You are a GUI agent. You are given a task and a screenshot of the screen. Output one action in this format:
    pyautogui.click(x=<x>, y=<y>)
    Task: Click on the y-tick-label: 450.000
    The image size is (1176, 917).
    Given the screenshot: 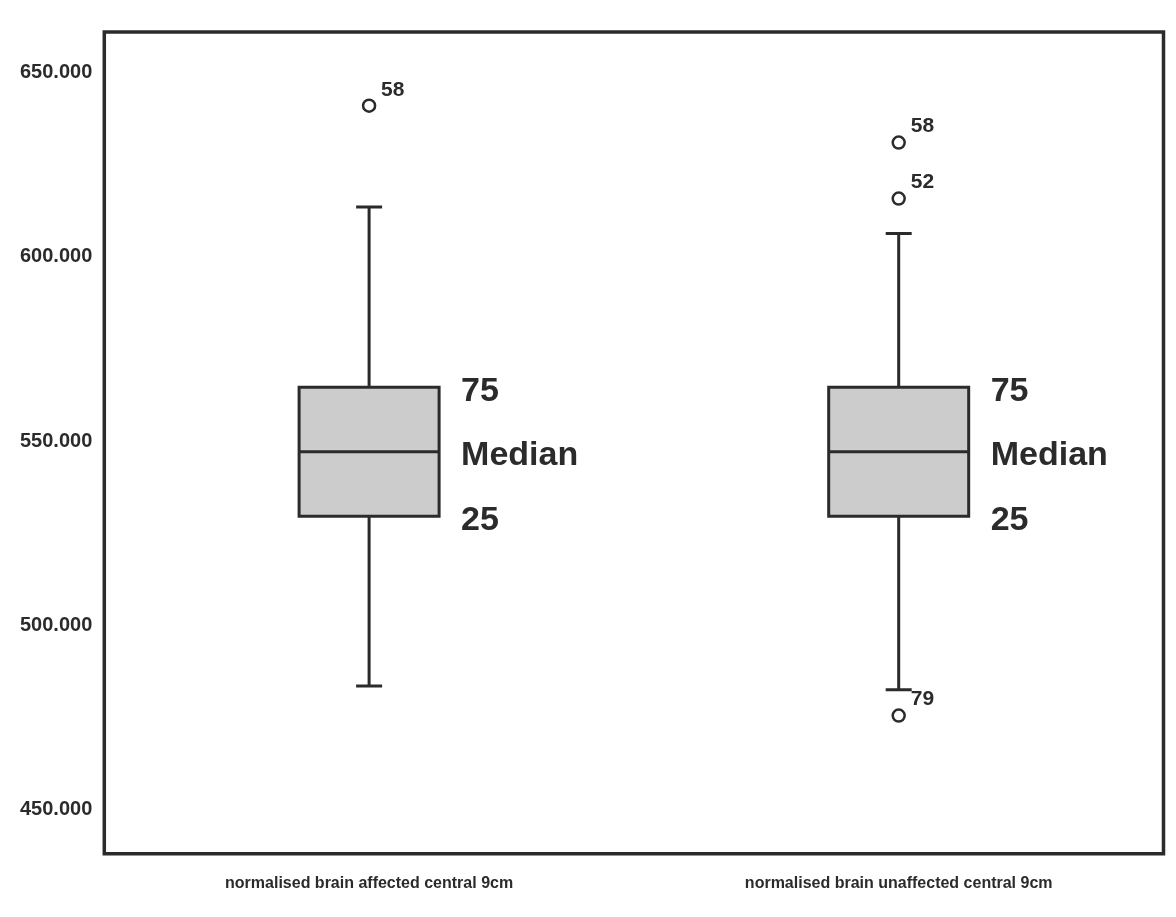 What is the action you would take?
    pyautogui.click(x=56, y=808)
    